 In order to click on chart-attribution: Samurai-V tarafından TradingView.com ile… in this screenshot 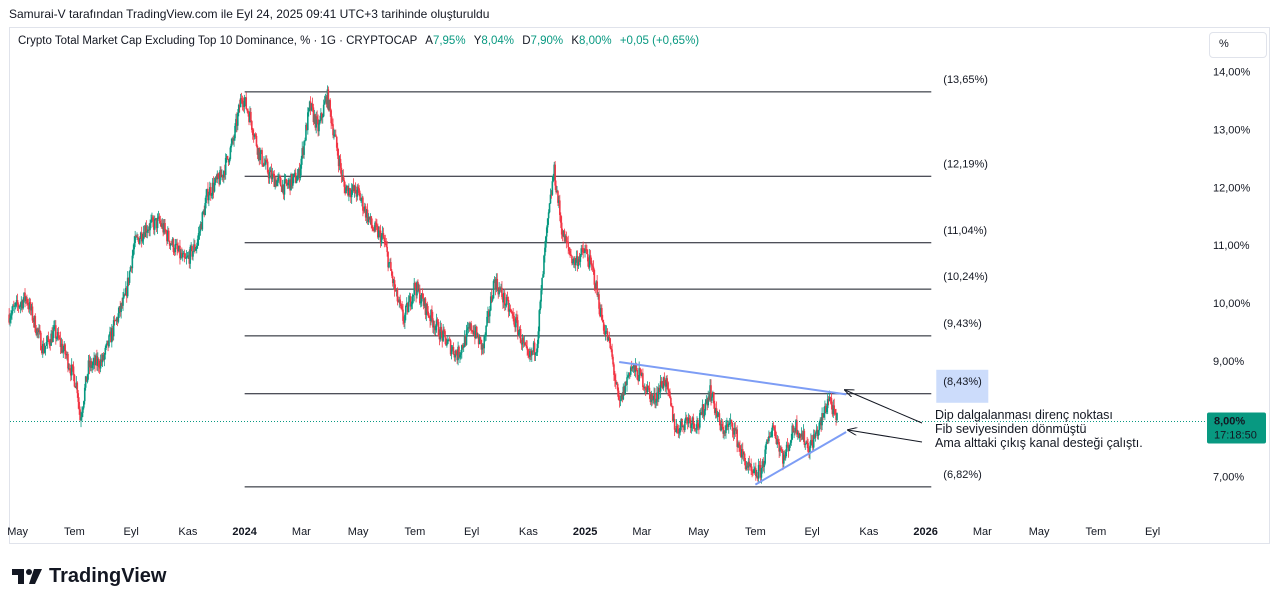, I will do `click(249, 14)`.